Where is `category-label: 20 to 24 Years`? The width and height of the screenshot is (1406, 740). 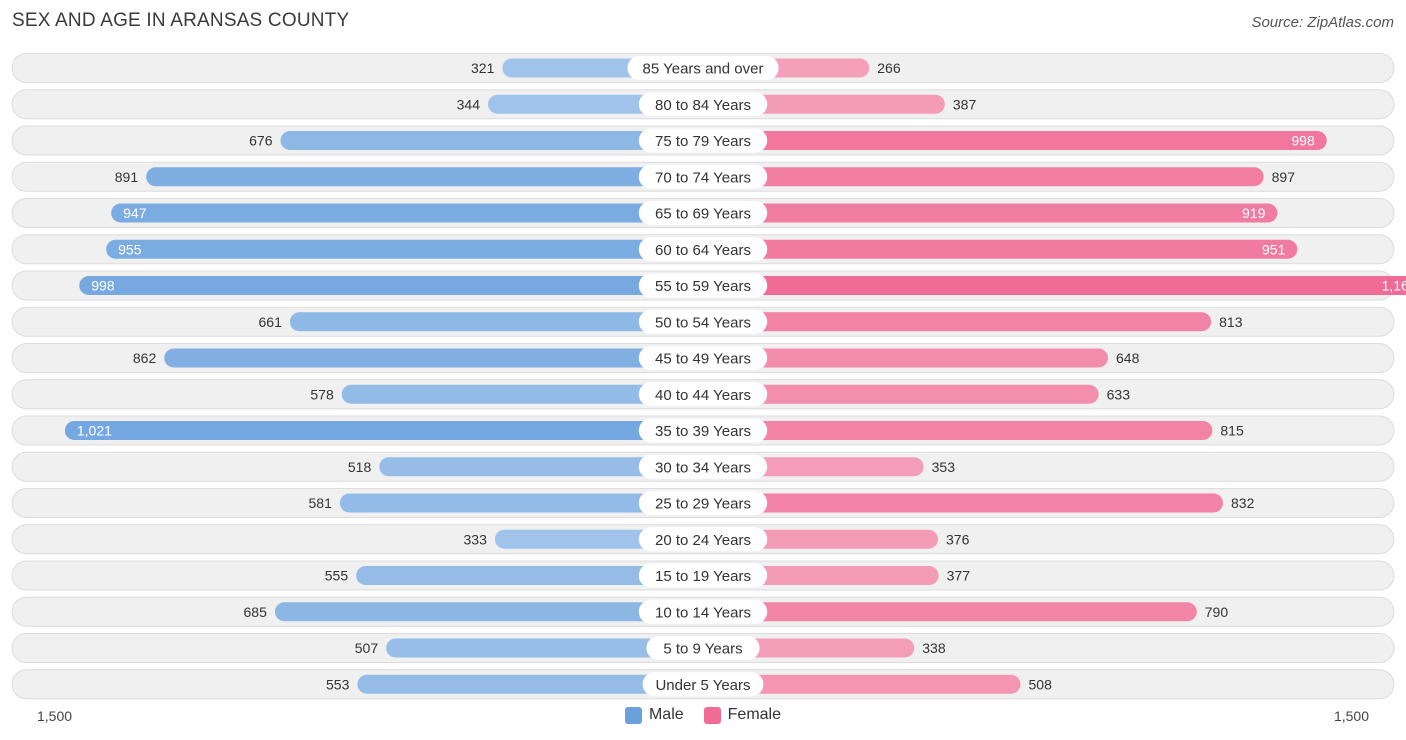
category-label: 20 to 24 Years is located at coordinates (703, 540).